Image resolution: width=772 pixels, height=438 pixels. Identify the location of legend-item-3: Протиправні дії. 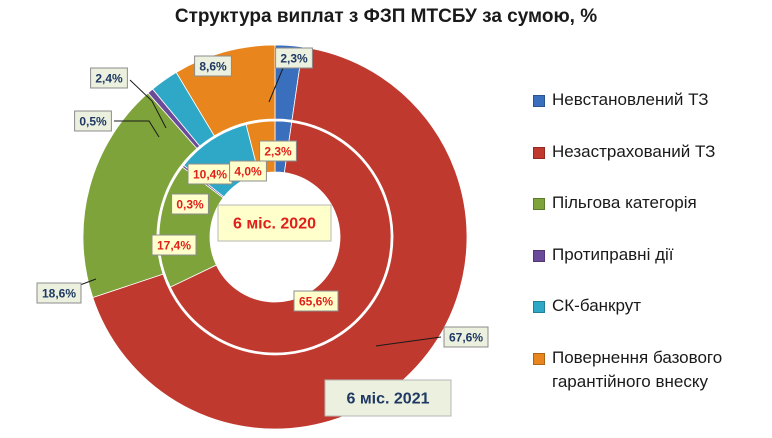
(650, 269).